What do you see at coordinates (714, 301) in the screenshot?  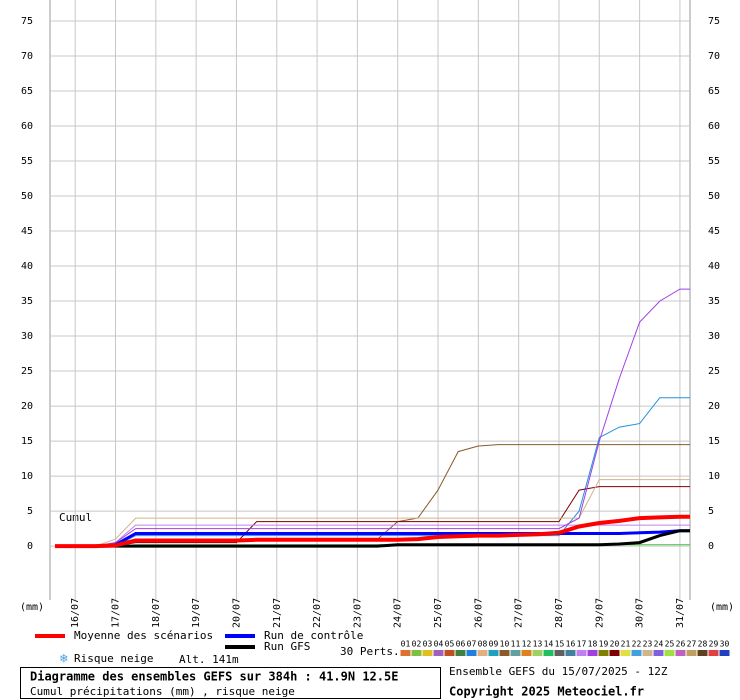 I see `y-tick-label-right: 35` at bounding box center [714, 301].